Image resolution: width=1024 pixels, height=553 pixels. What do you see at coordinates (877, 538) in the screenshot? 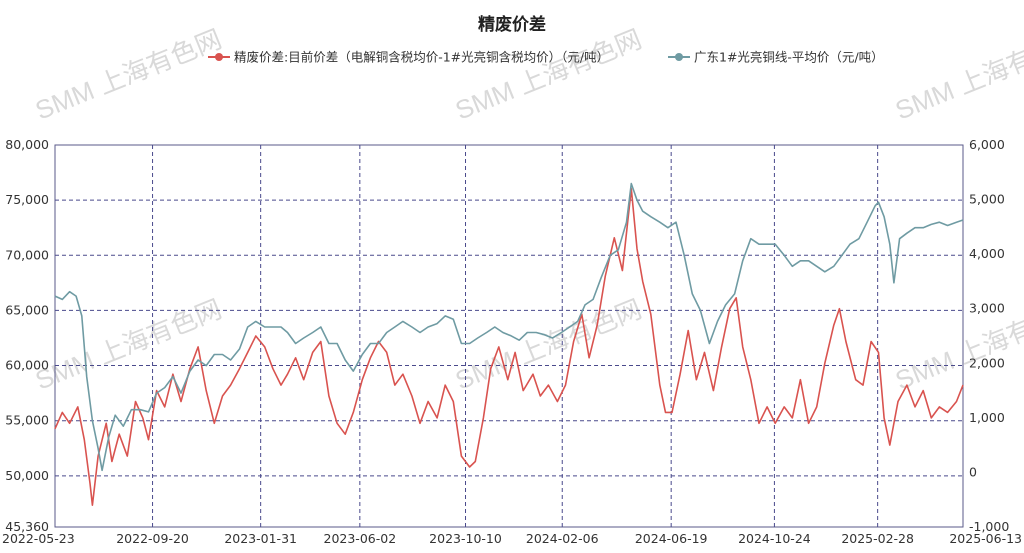
I see `x-tick-label: 2025-02-28` at bounding box center [877, 538].